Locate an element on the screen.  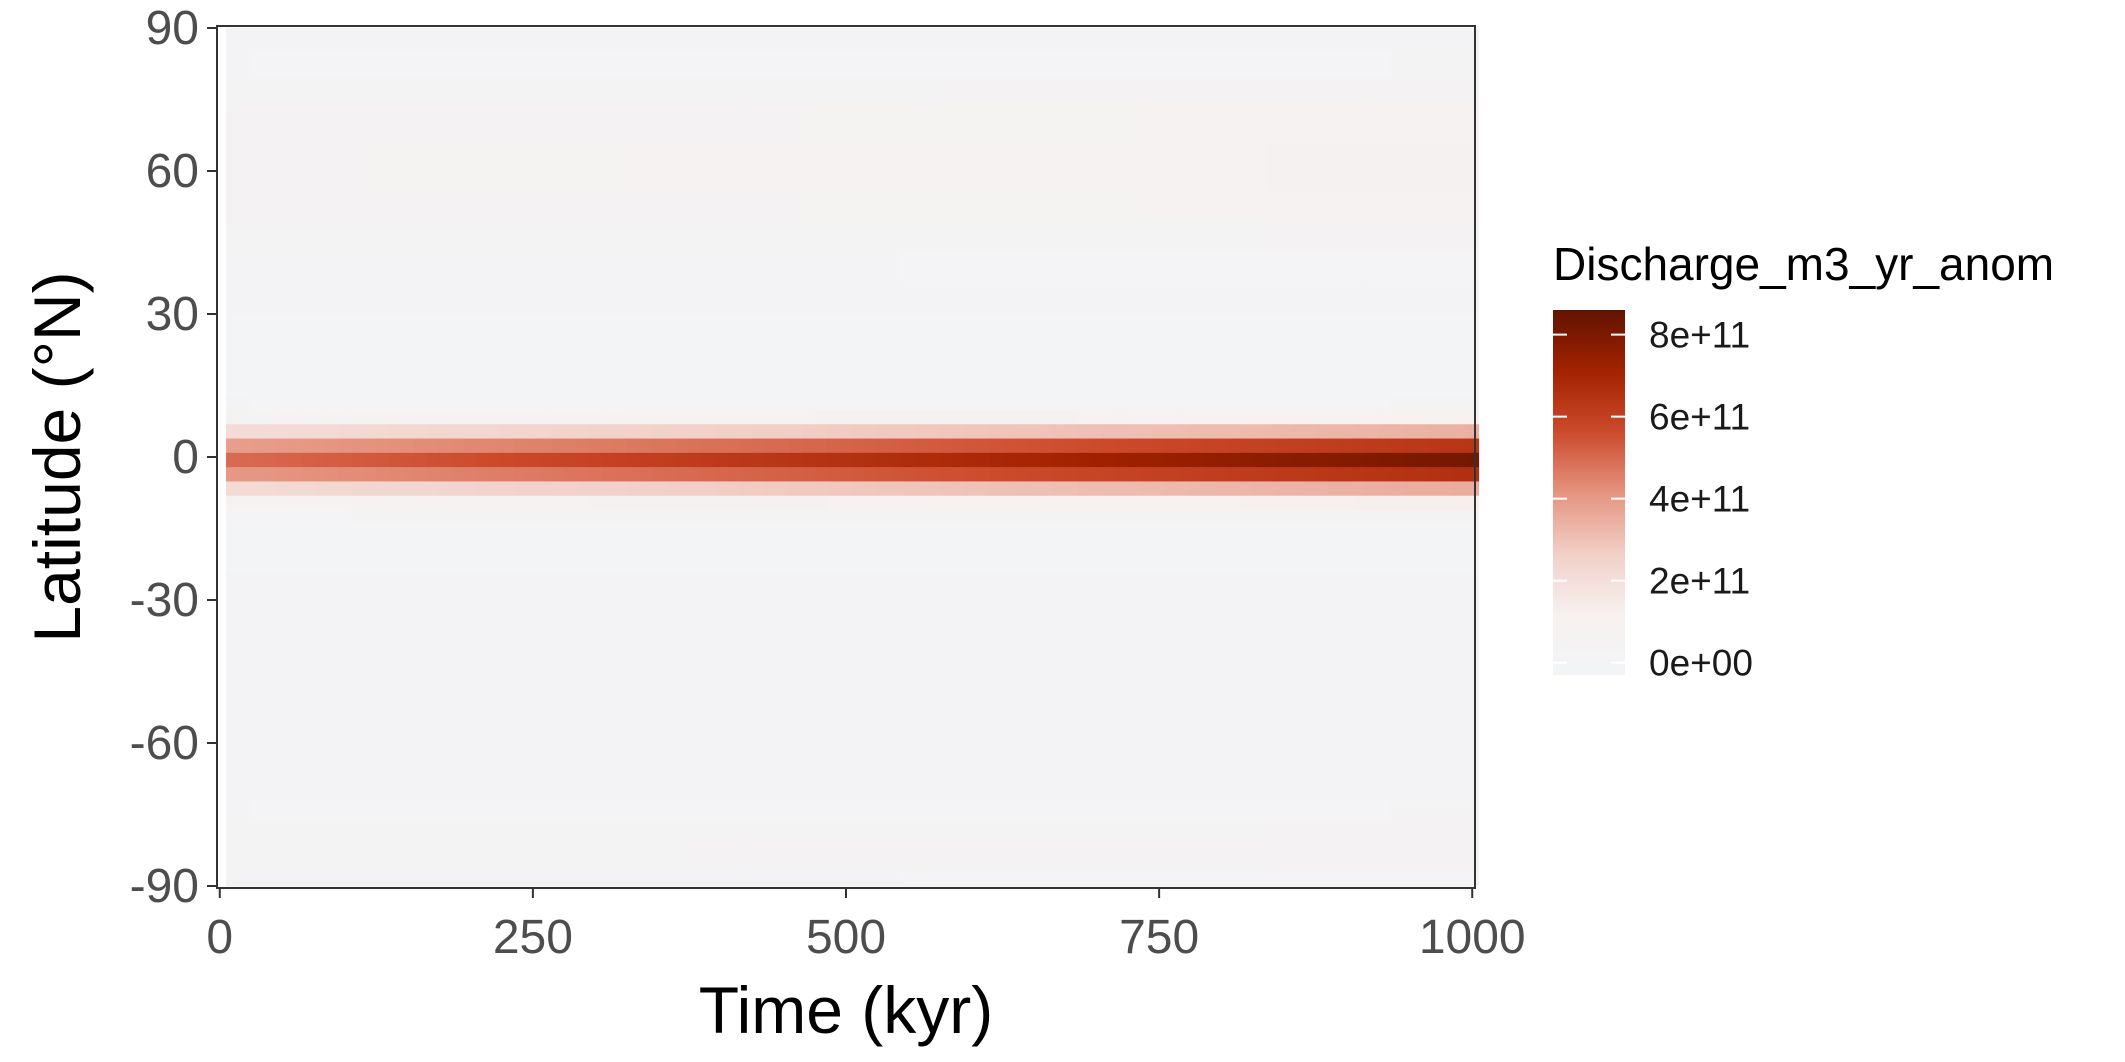
legend-title: Discharge_m3_yr_anom is located at coordinates (1803, 264).